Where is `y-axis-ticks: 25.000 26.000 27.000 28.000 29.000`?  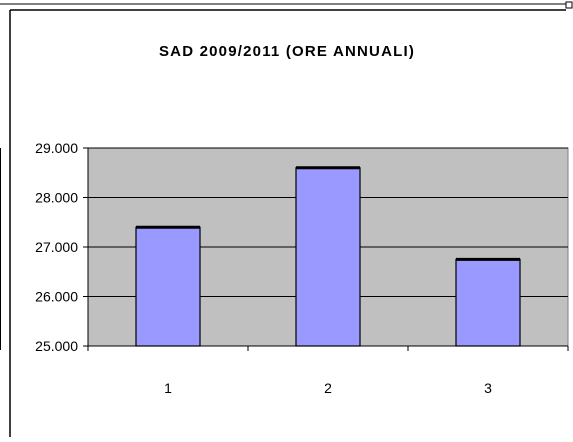
y-axis-ticks: 25.000 26.000 27.000 28.000 29.000 is located at coordinates (61, 247).